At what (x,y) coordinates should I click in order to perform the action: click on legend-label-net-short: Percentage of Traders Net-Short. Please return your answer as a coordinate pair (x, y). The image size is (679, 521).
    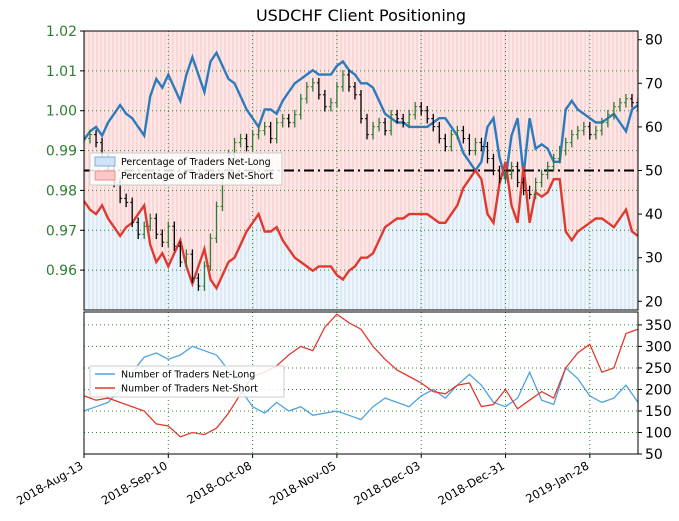
    Looking at the image, I should click on (197, 176).